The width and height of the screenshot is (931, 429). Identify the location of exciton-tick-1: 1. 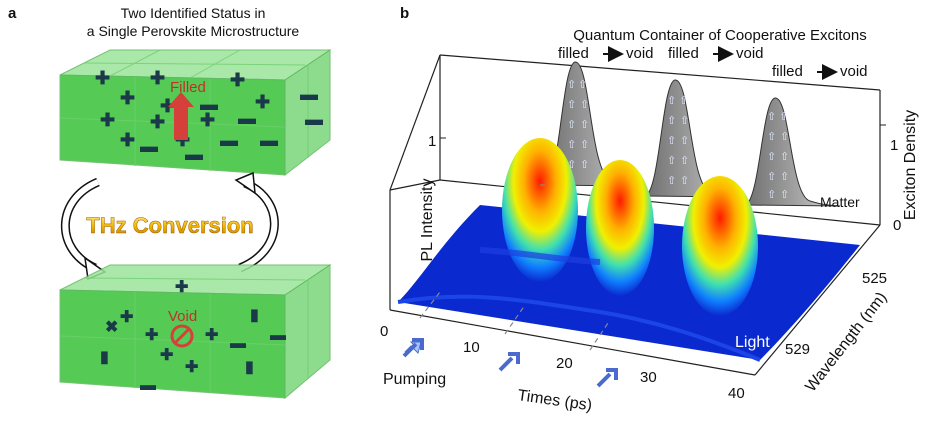
(894, 145).